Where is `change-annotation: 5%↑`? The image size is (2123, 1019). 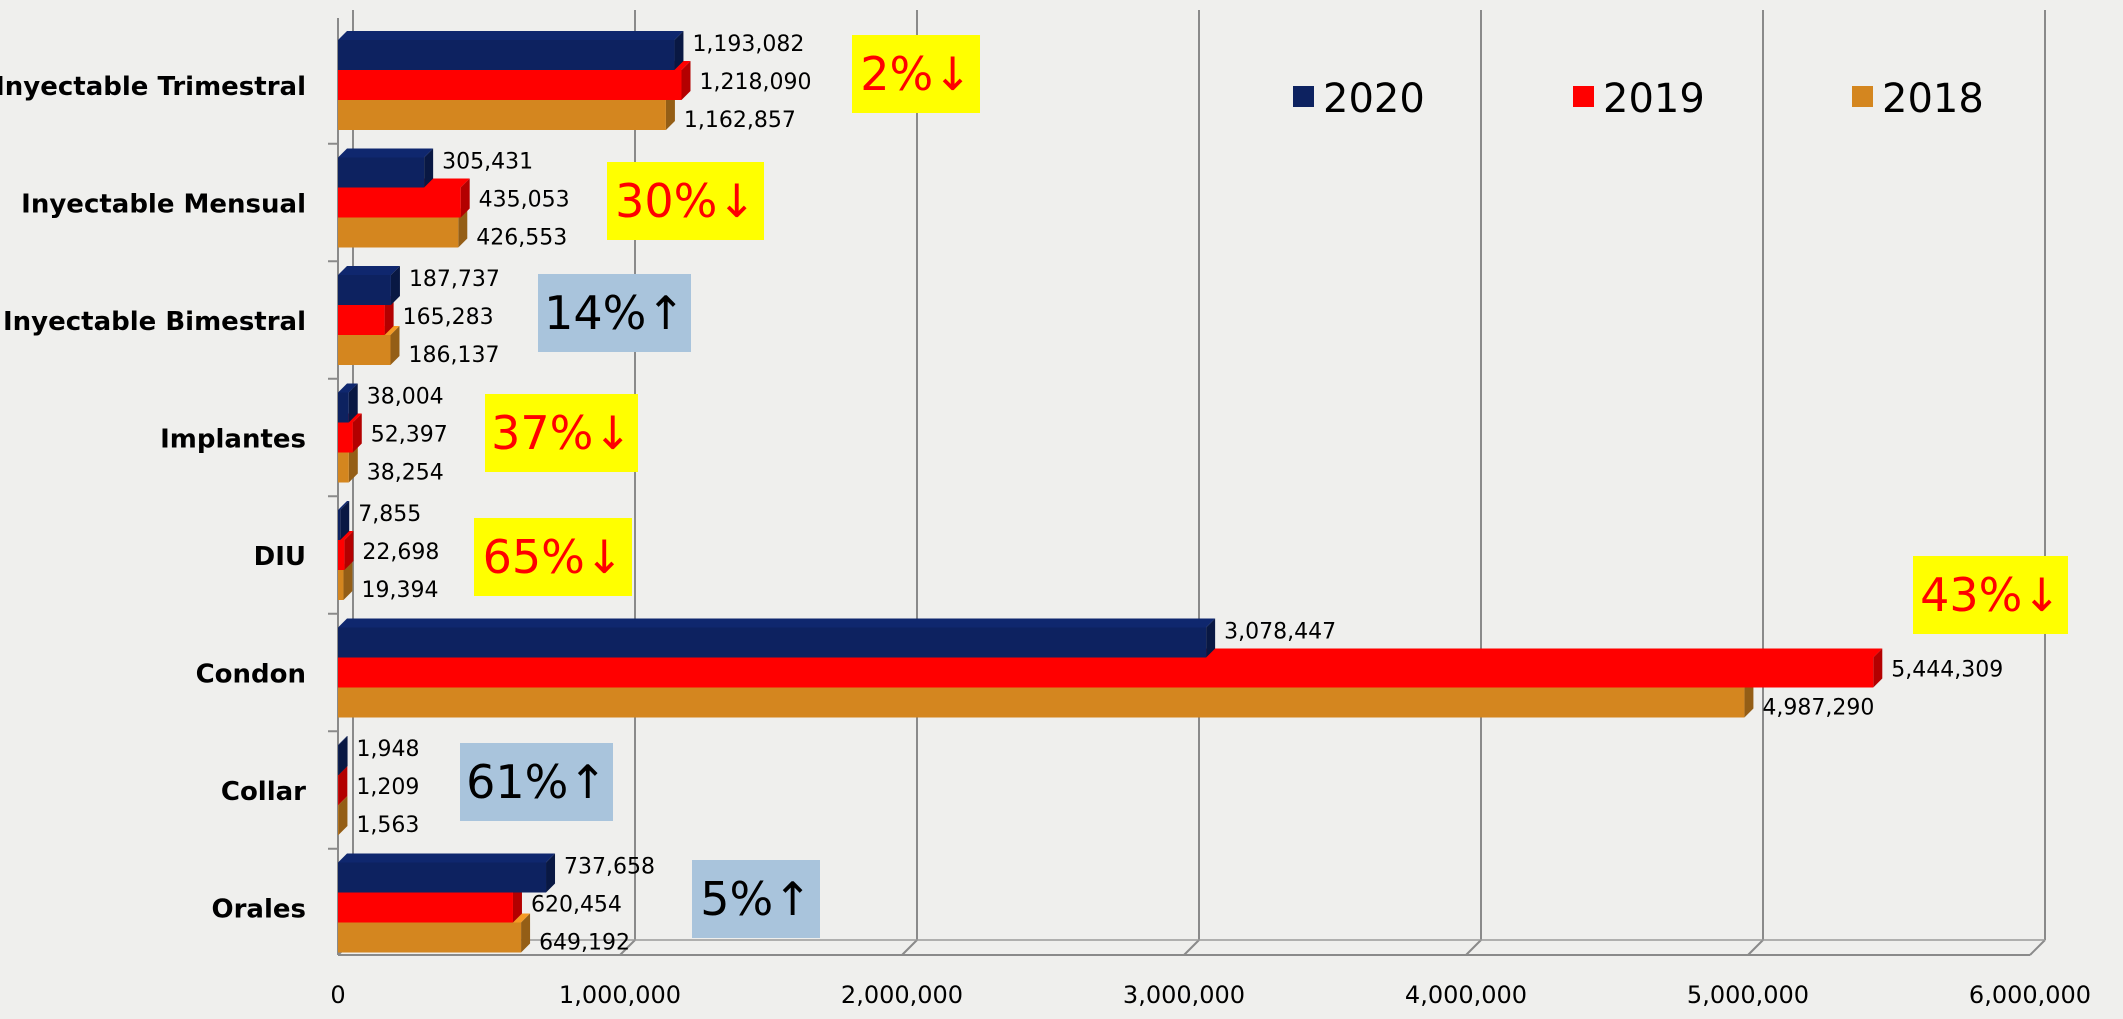
change-annotation: 5%↑ is located at coordinates (756, 899).